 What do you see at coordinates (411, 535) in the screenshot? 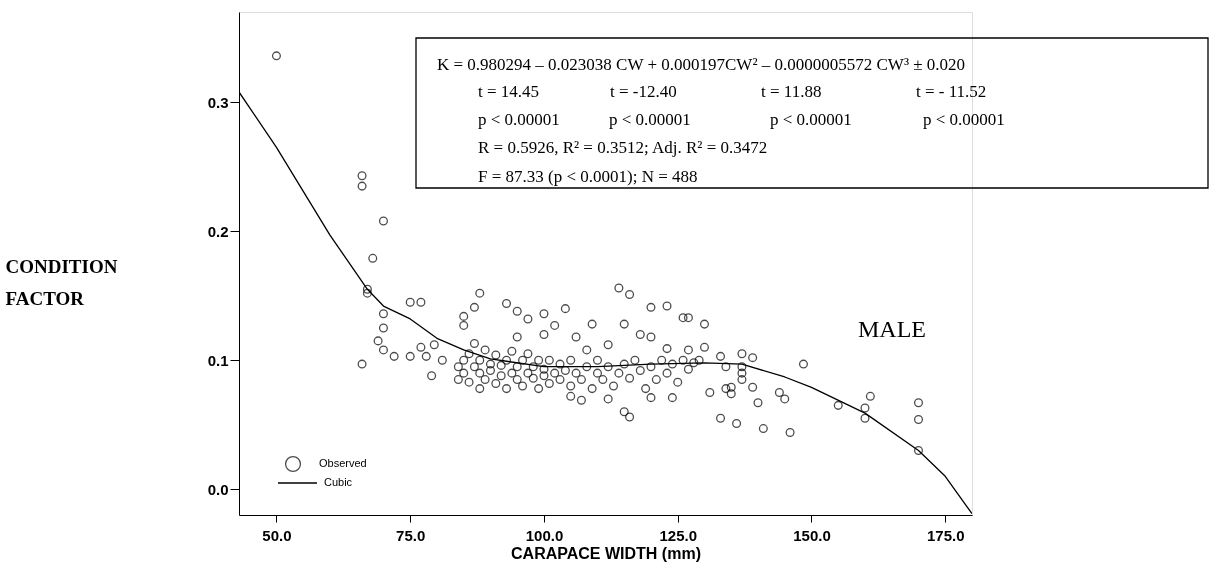
I see `x-tick-label: 75.0` at bounding box center [411, 535].